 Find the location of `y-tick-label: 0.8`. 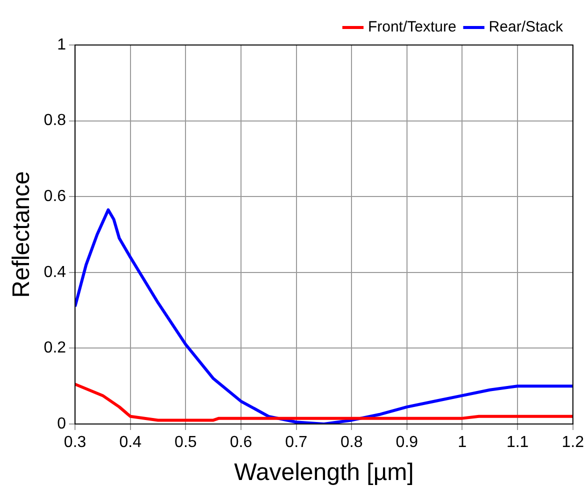

y-tick-label: 0.8 is located at coordinates (55, 121).